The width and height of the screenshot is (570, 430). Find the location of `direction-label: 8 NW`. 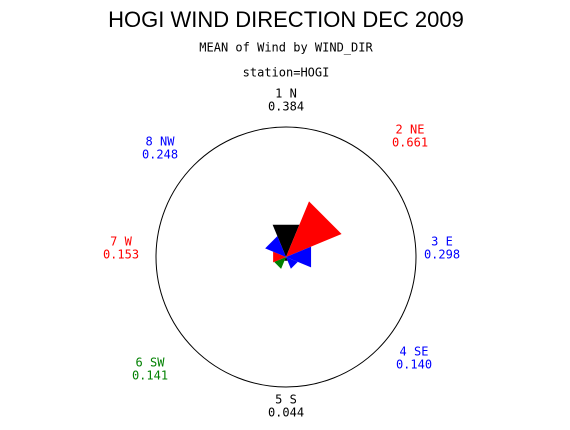

direction-label: 8 NW is located at coordinates (161, 142).